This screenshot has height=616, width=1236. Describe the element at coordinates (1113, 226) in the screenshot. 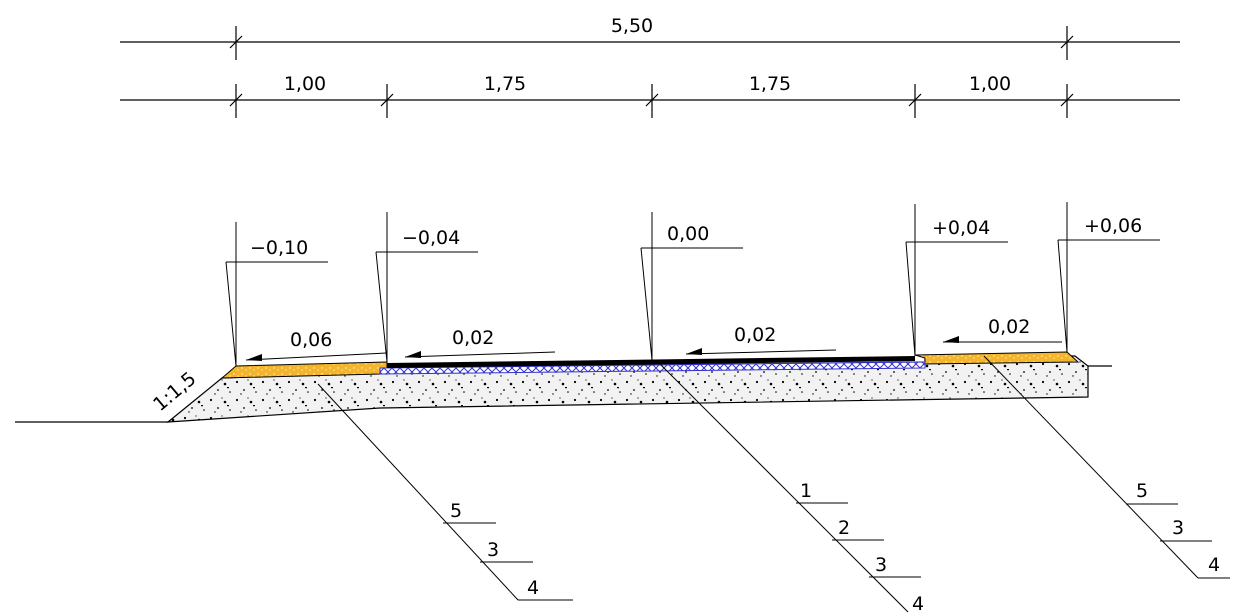

I see `elevation-label-5: +0,06` at that location.